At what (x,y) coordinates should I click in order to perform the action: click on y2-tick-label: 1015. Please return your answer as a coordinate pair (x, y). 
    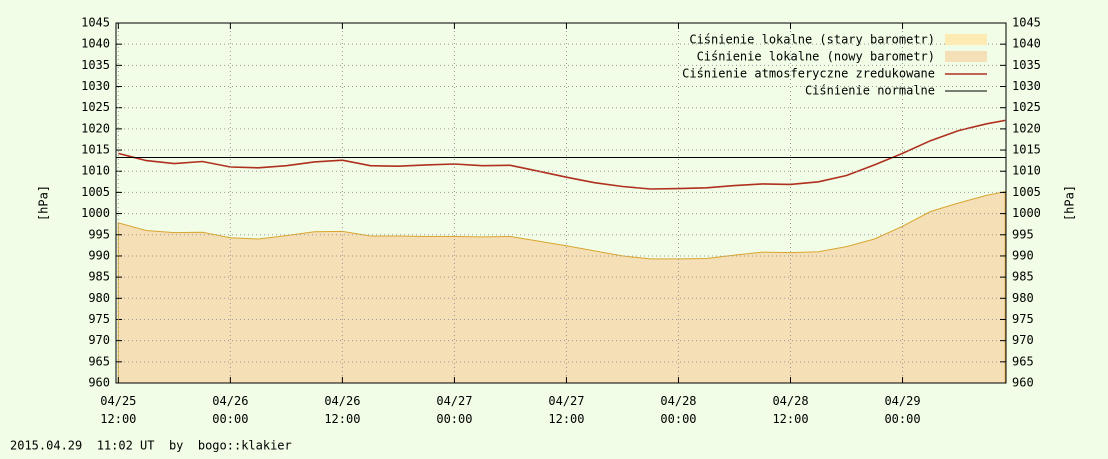
    Looking at the image, I should click on (1026, 150).